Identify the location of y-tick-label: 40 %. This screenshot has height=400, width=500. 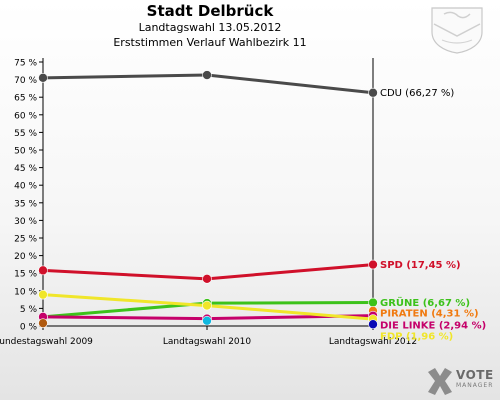
(25, 187).